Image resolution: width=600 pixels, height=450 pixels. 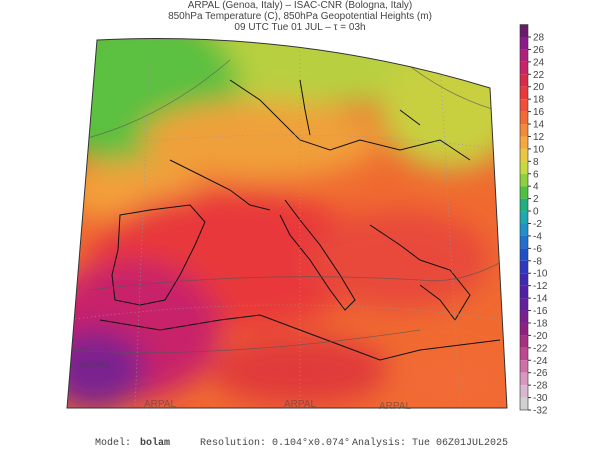 I want to click on colorbar-label: 18, so click(x=539, y=100).